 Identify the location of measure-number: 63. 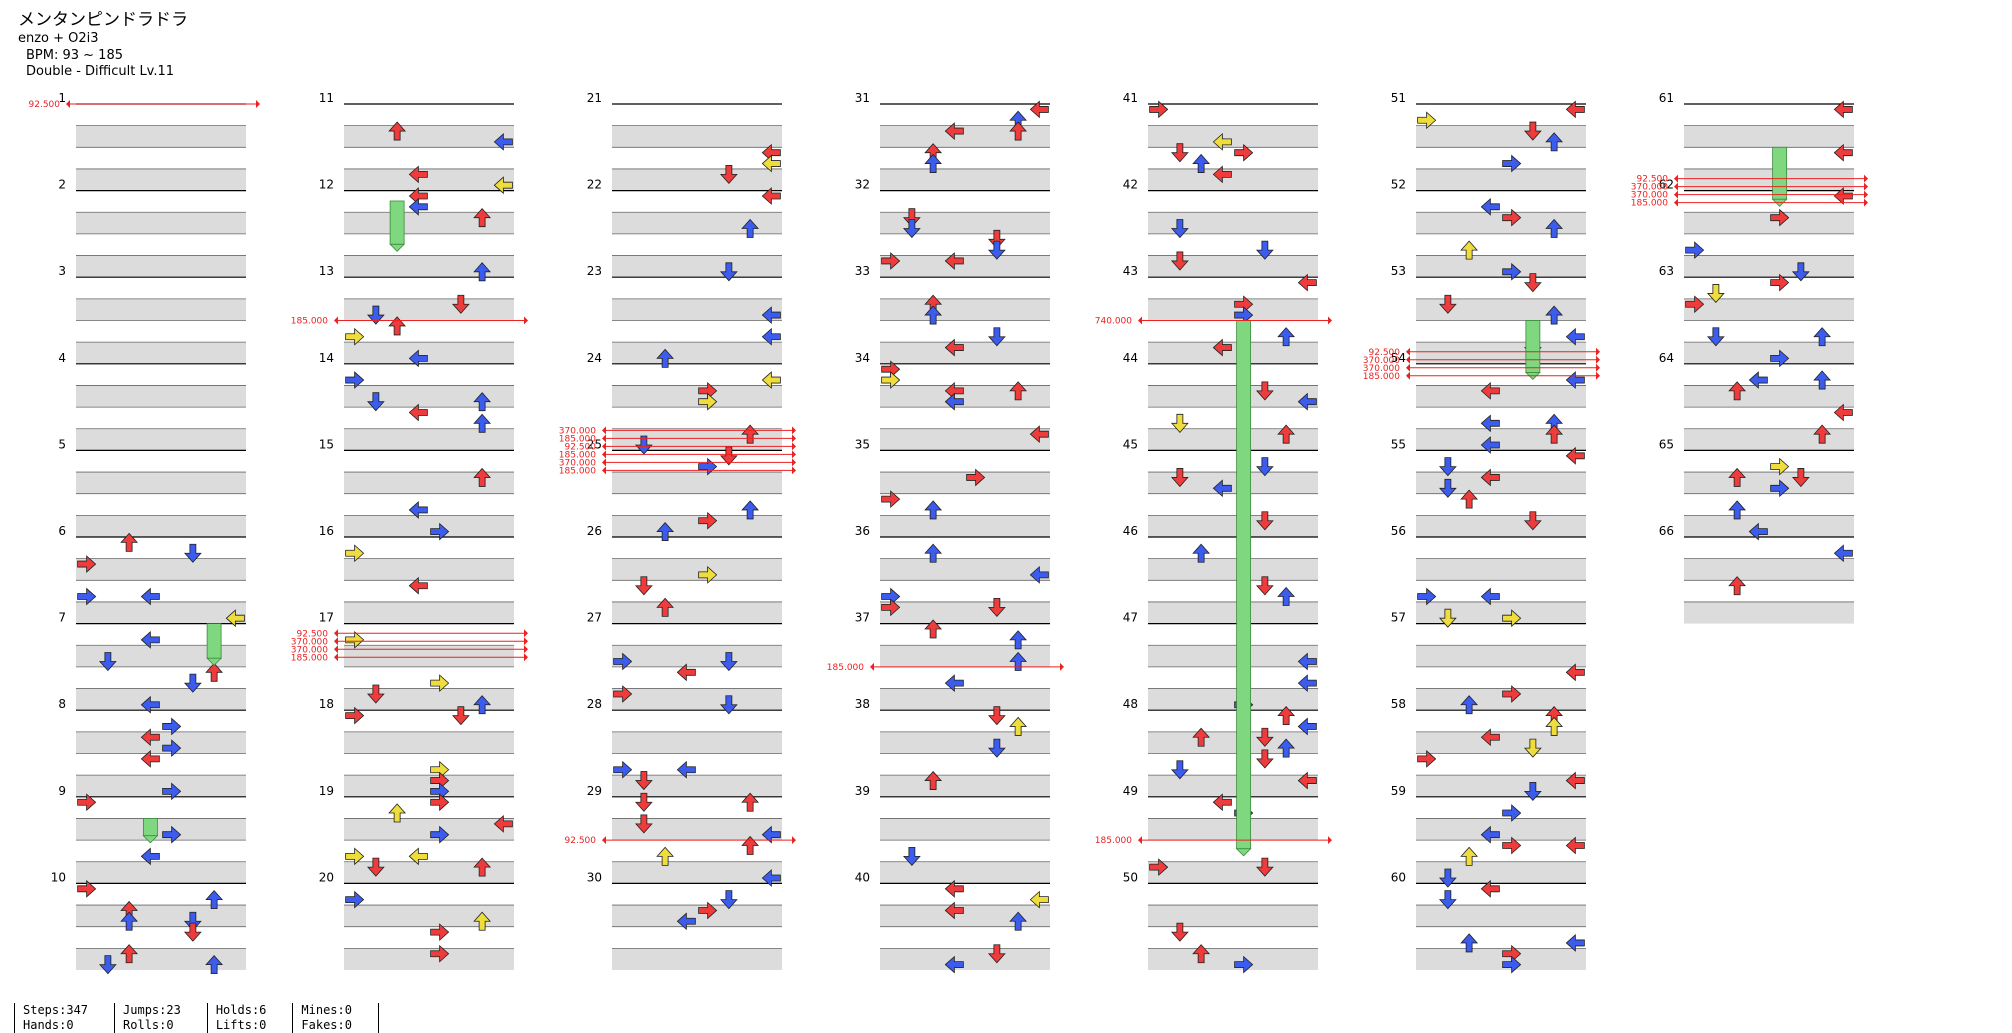
(1666, 271).